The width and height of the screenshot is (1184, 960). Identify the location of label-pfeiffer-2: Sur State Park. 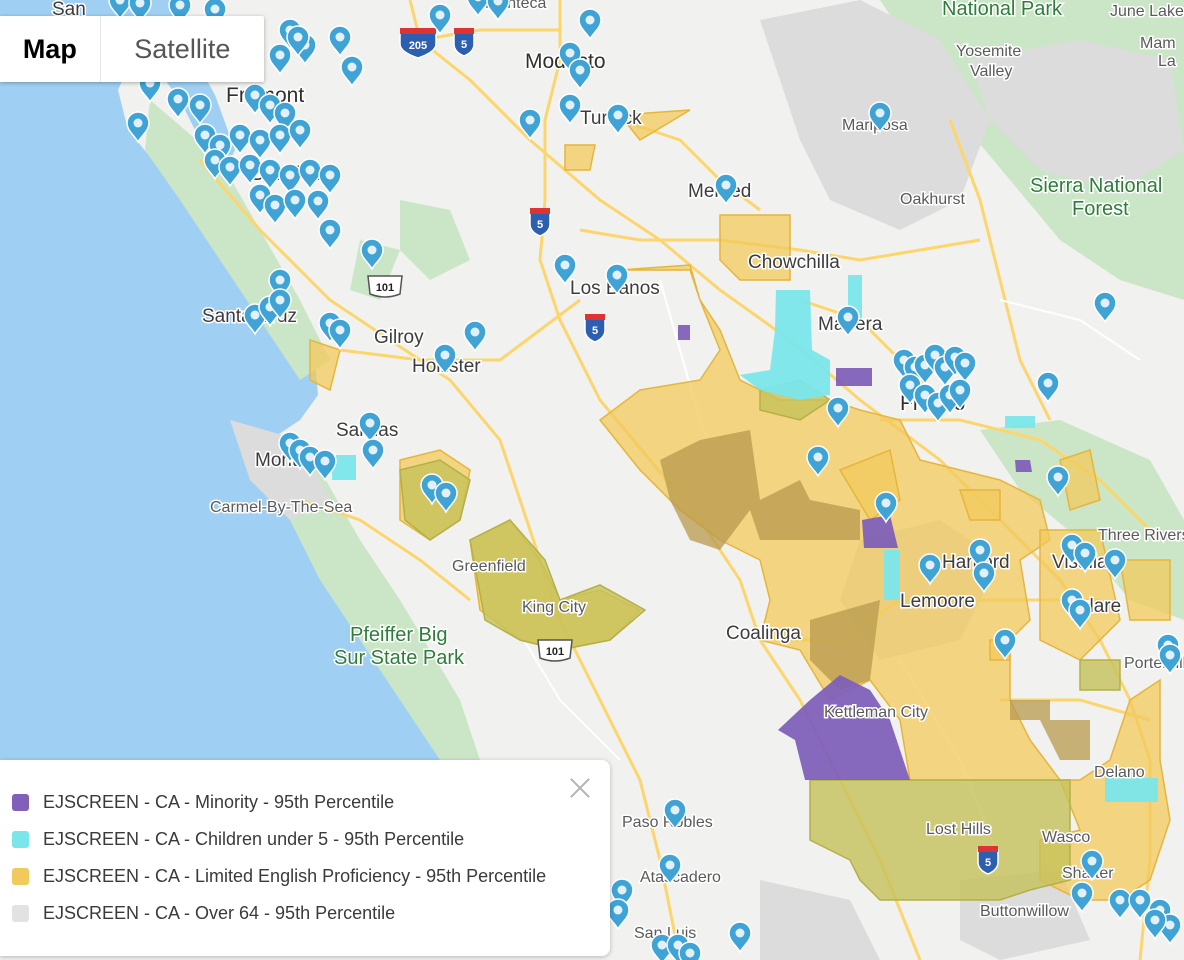
(399, 658).